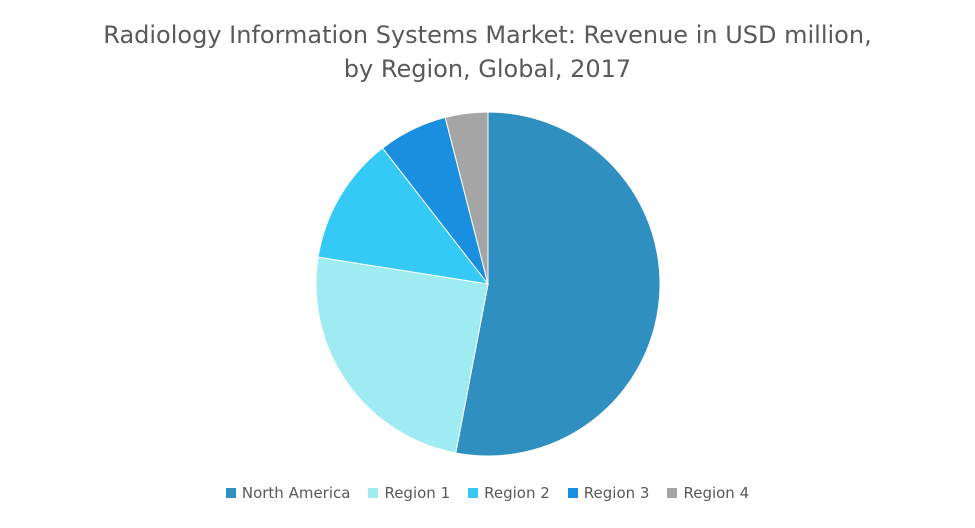 This screenshot has width=975, height=528. What do you see at coordinates (296, 493) in the screenshot?
I see `legend-label: North America` at bounding box center [296, 493].